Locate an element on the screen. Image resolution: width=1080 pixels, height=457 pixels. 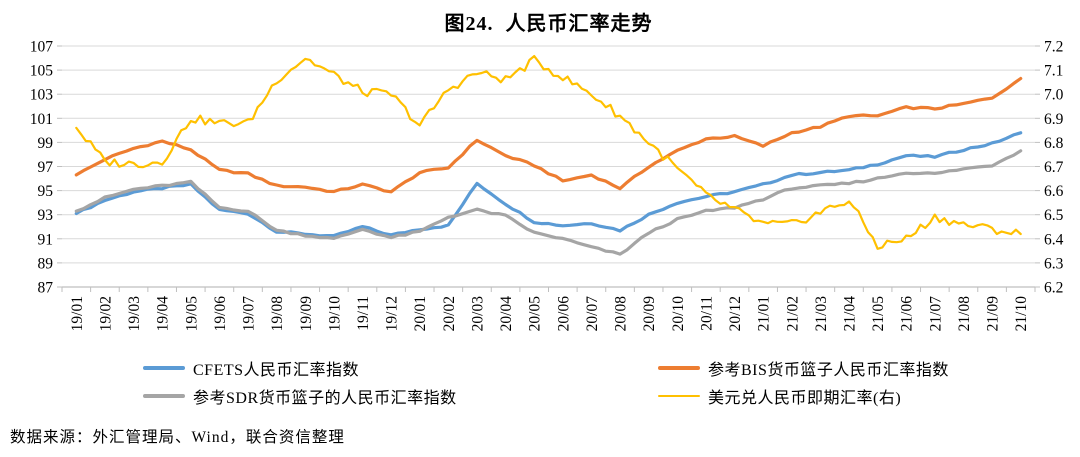
x-axis-label: 19/09 is located at coordinates (306, 314).